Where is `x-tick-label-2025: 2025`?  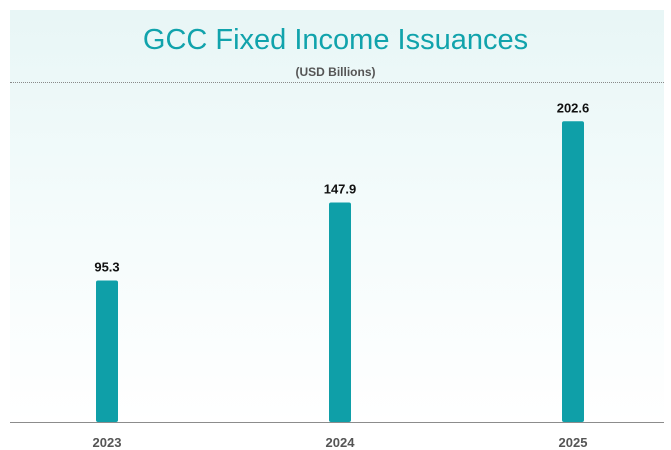 x-tick-label-2025: 2025 is located at coordinates (573, 442).